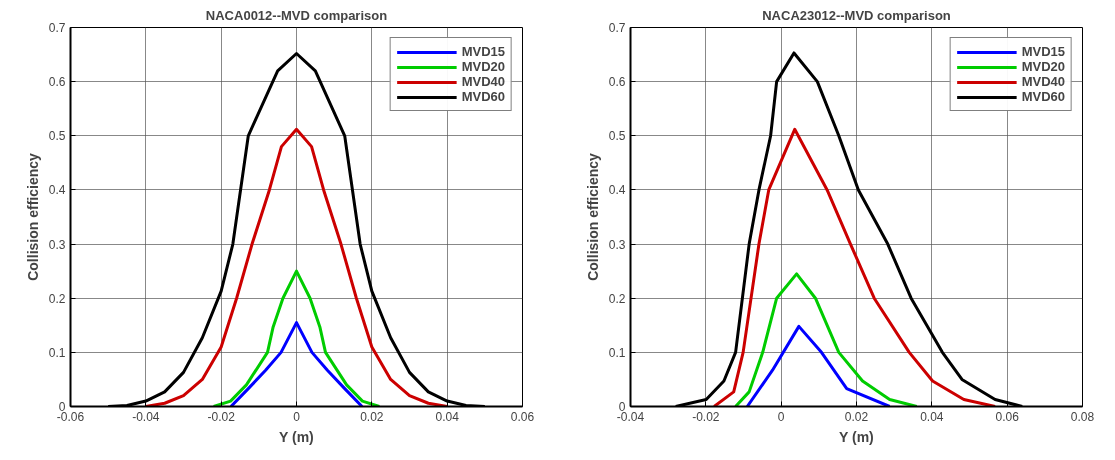 The width and height of the screenshot is (1115, 460). I want to click on x-tick-label: -0.04, so click(146, 416).